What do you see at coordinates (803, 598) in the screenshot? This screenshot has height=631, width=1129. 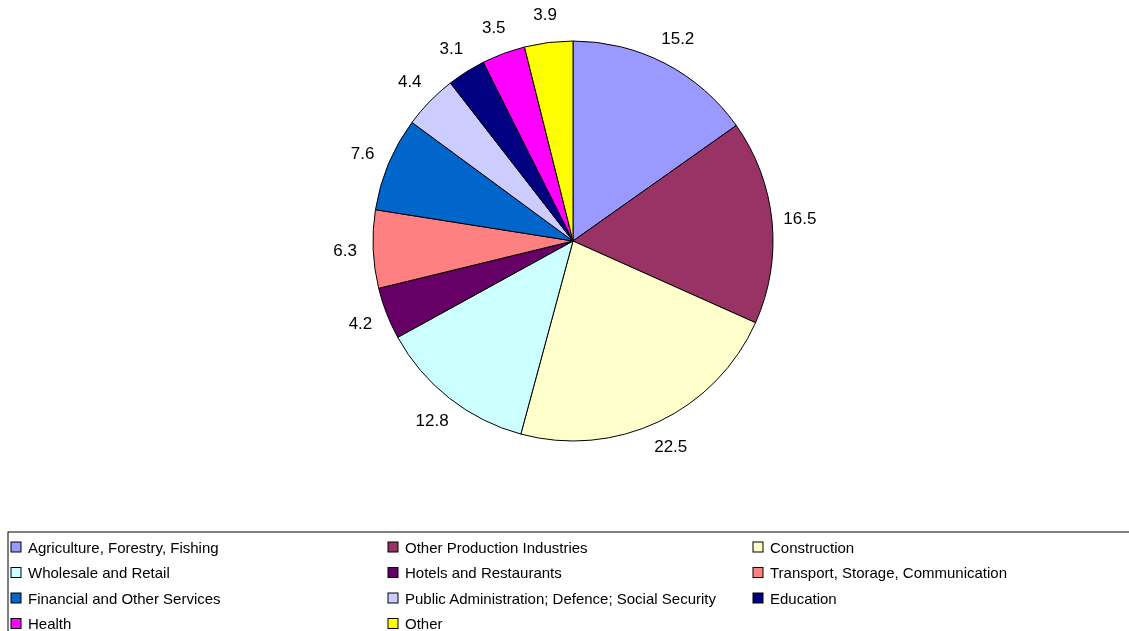 I see `legend-label: Education` at bounding box center [803, 598].